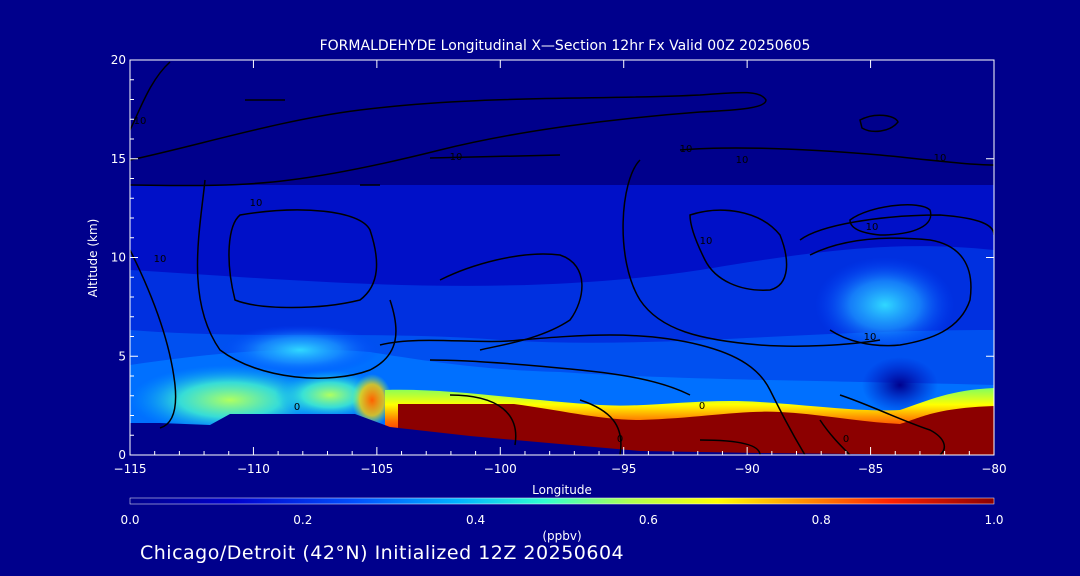  Describe the element at coordinates (696, 429) in the screenshot. I see `surface-max-band` at that location.